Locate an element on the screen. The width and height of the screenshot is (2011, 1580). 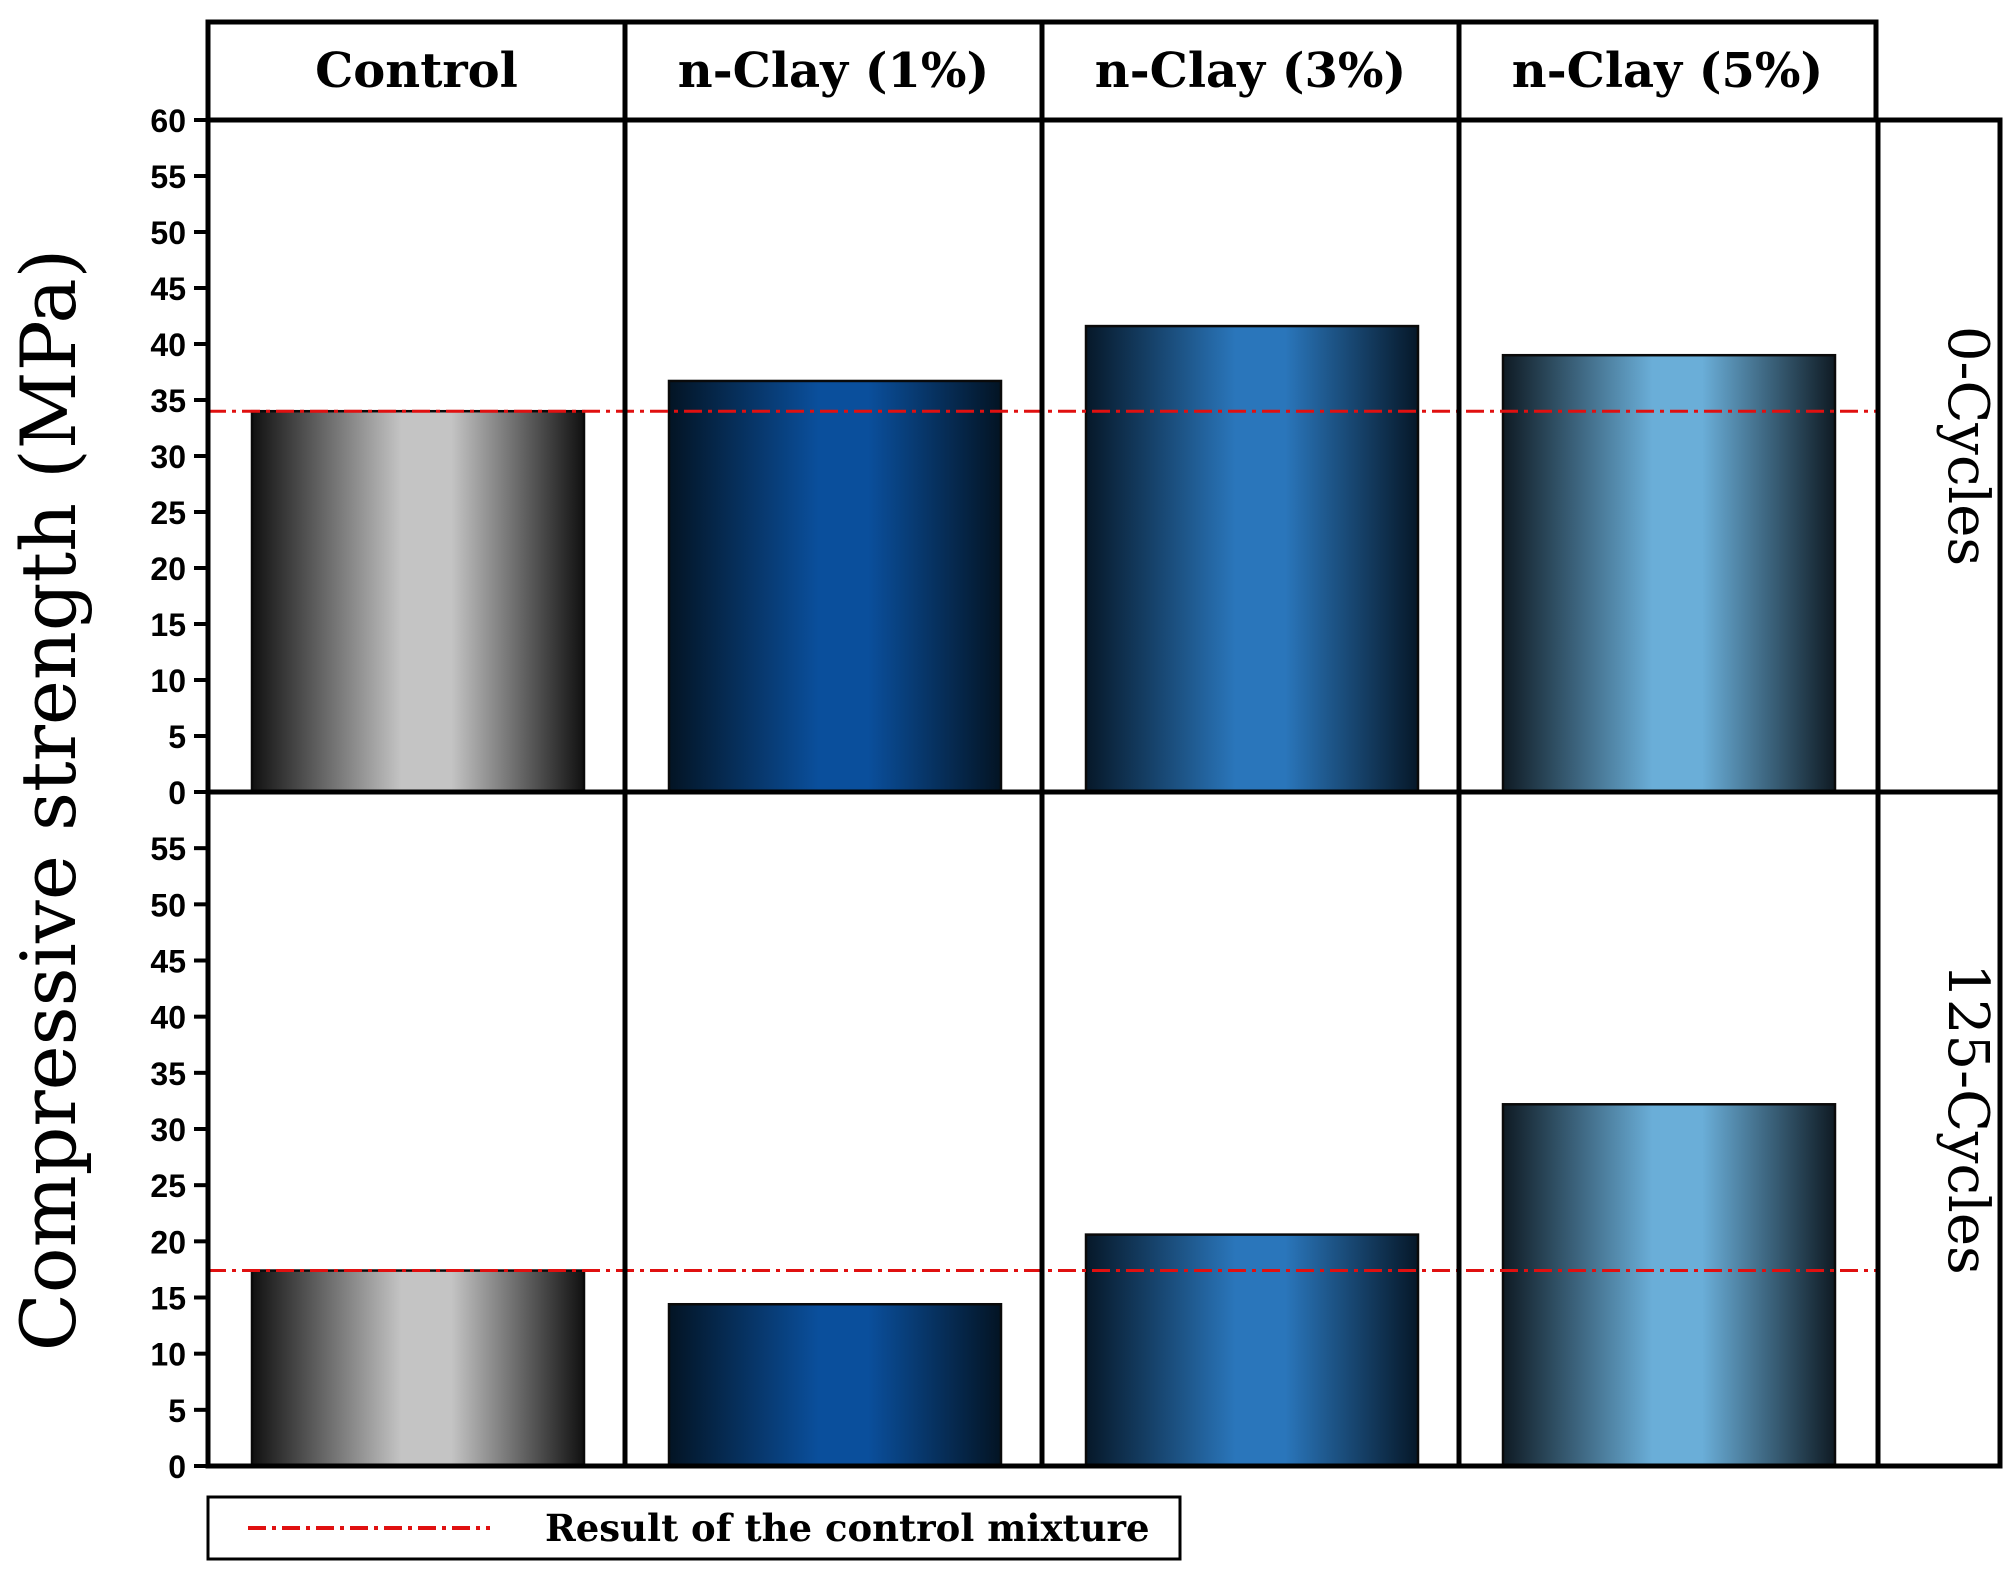
legend-box is located at coordinates (694, 1528).